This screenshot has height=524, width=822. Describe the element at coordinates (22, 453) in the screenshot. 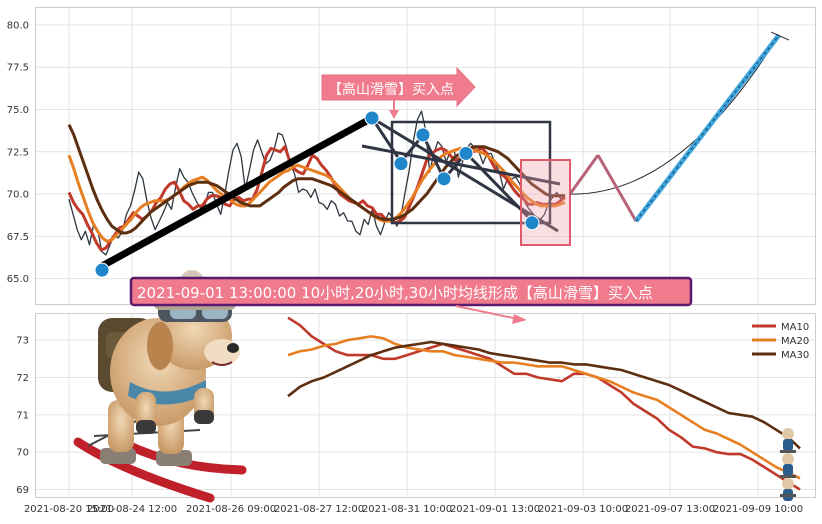

I see `bottom-y-tick-label: 70` at that location.